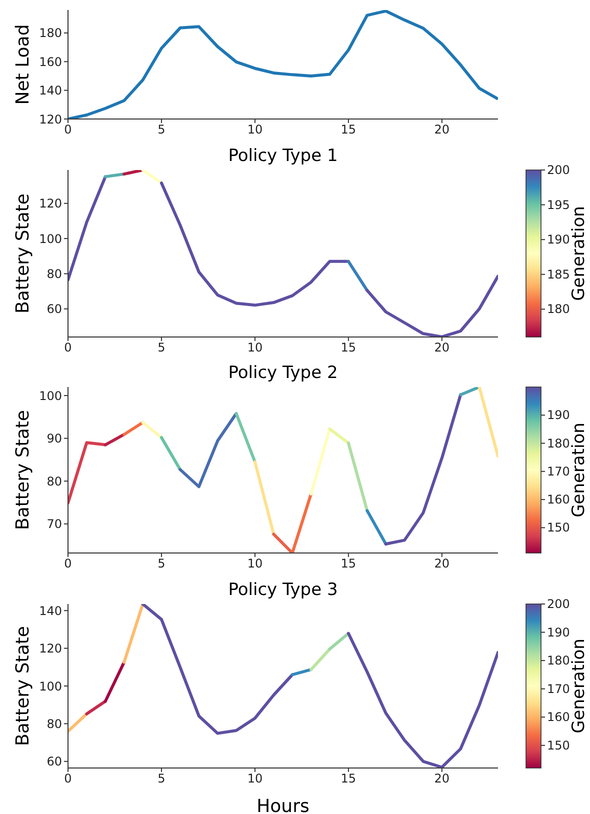 The width and height of the screenshot is (590, 814). What do you see at coordinates (23, 64) in the screenshot?
I see `y-axis-title: Net Load` at bounding box center [23, 64].